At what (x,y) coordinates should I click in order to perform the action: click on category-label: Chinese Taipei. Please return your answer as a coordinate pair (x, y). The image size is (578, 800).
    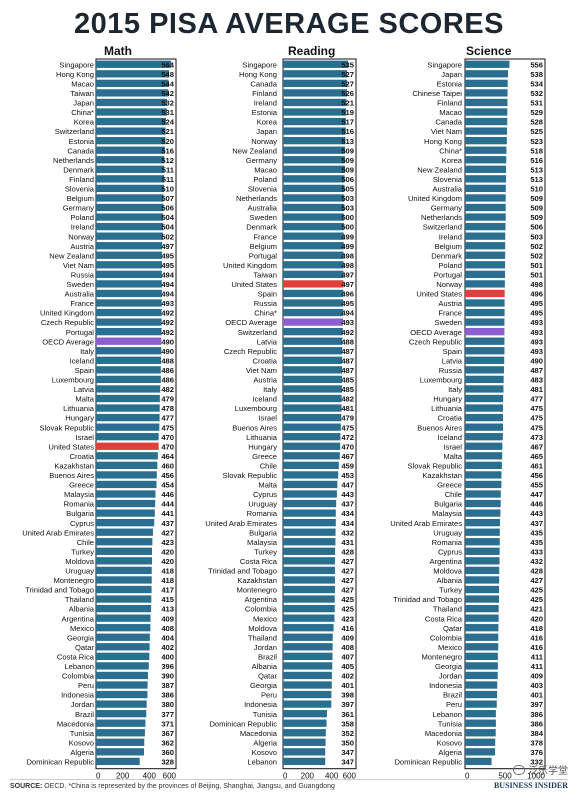
    Looking at the image, I should click on (437, 93).